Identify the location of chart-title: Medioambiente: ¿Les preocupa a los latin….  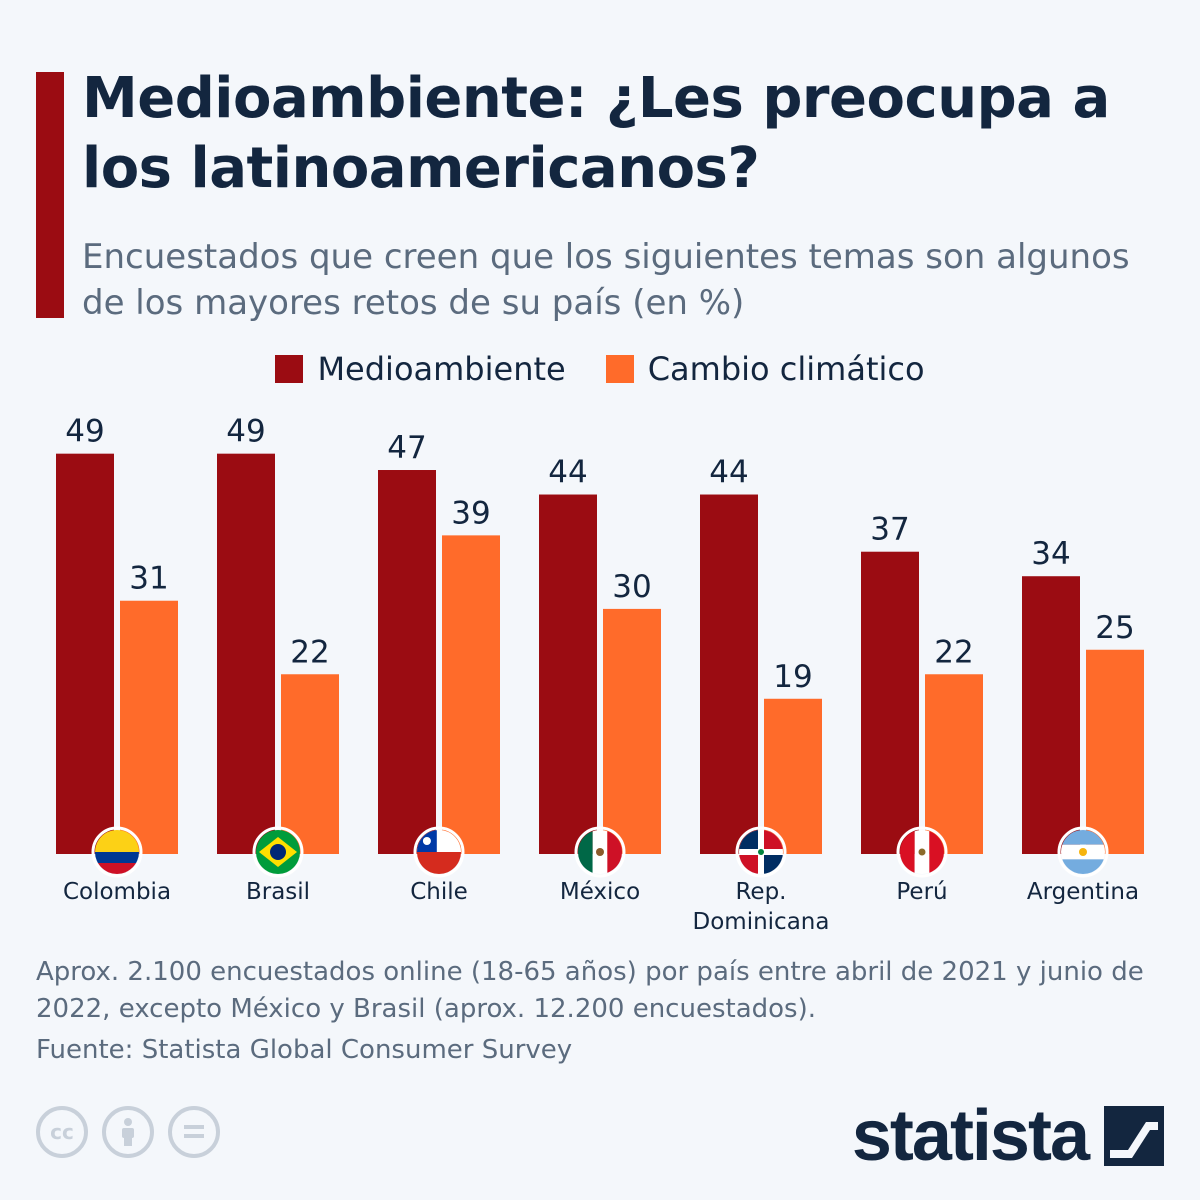
(596, 133).